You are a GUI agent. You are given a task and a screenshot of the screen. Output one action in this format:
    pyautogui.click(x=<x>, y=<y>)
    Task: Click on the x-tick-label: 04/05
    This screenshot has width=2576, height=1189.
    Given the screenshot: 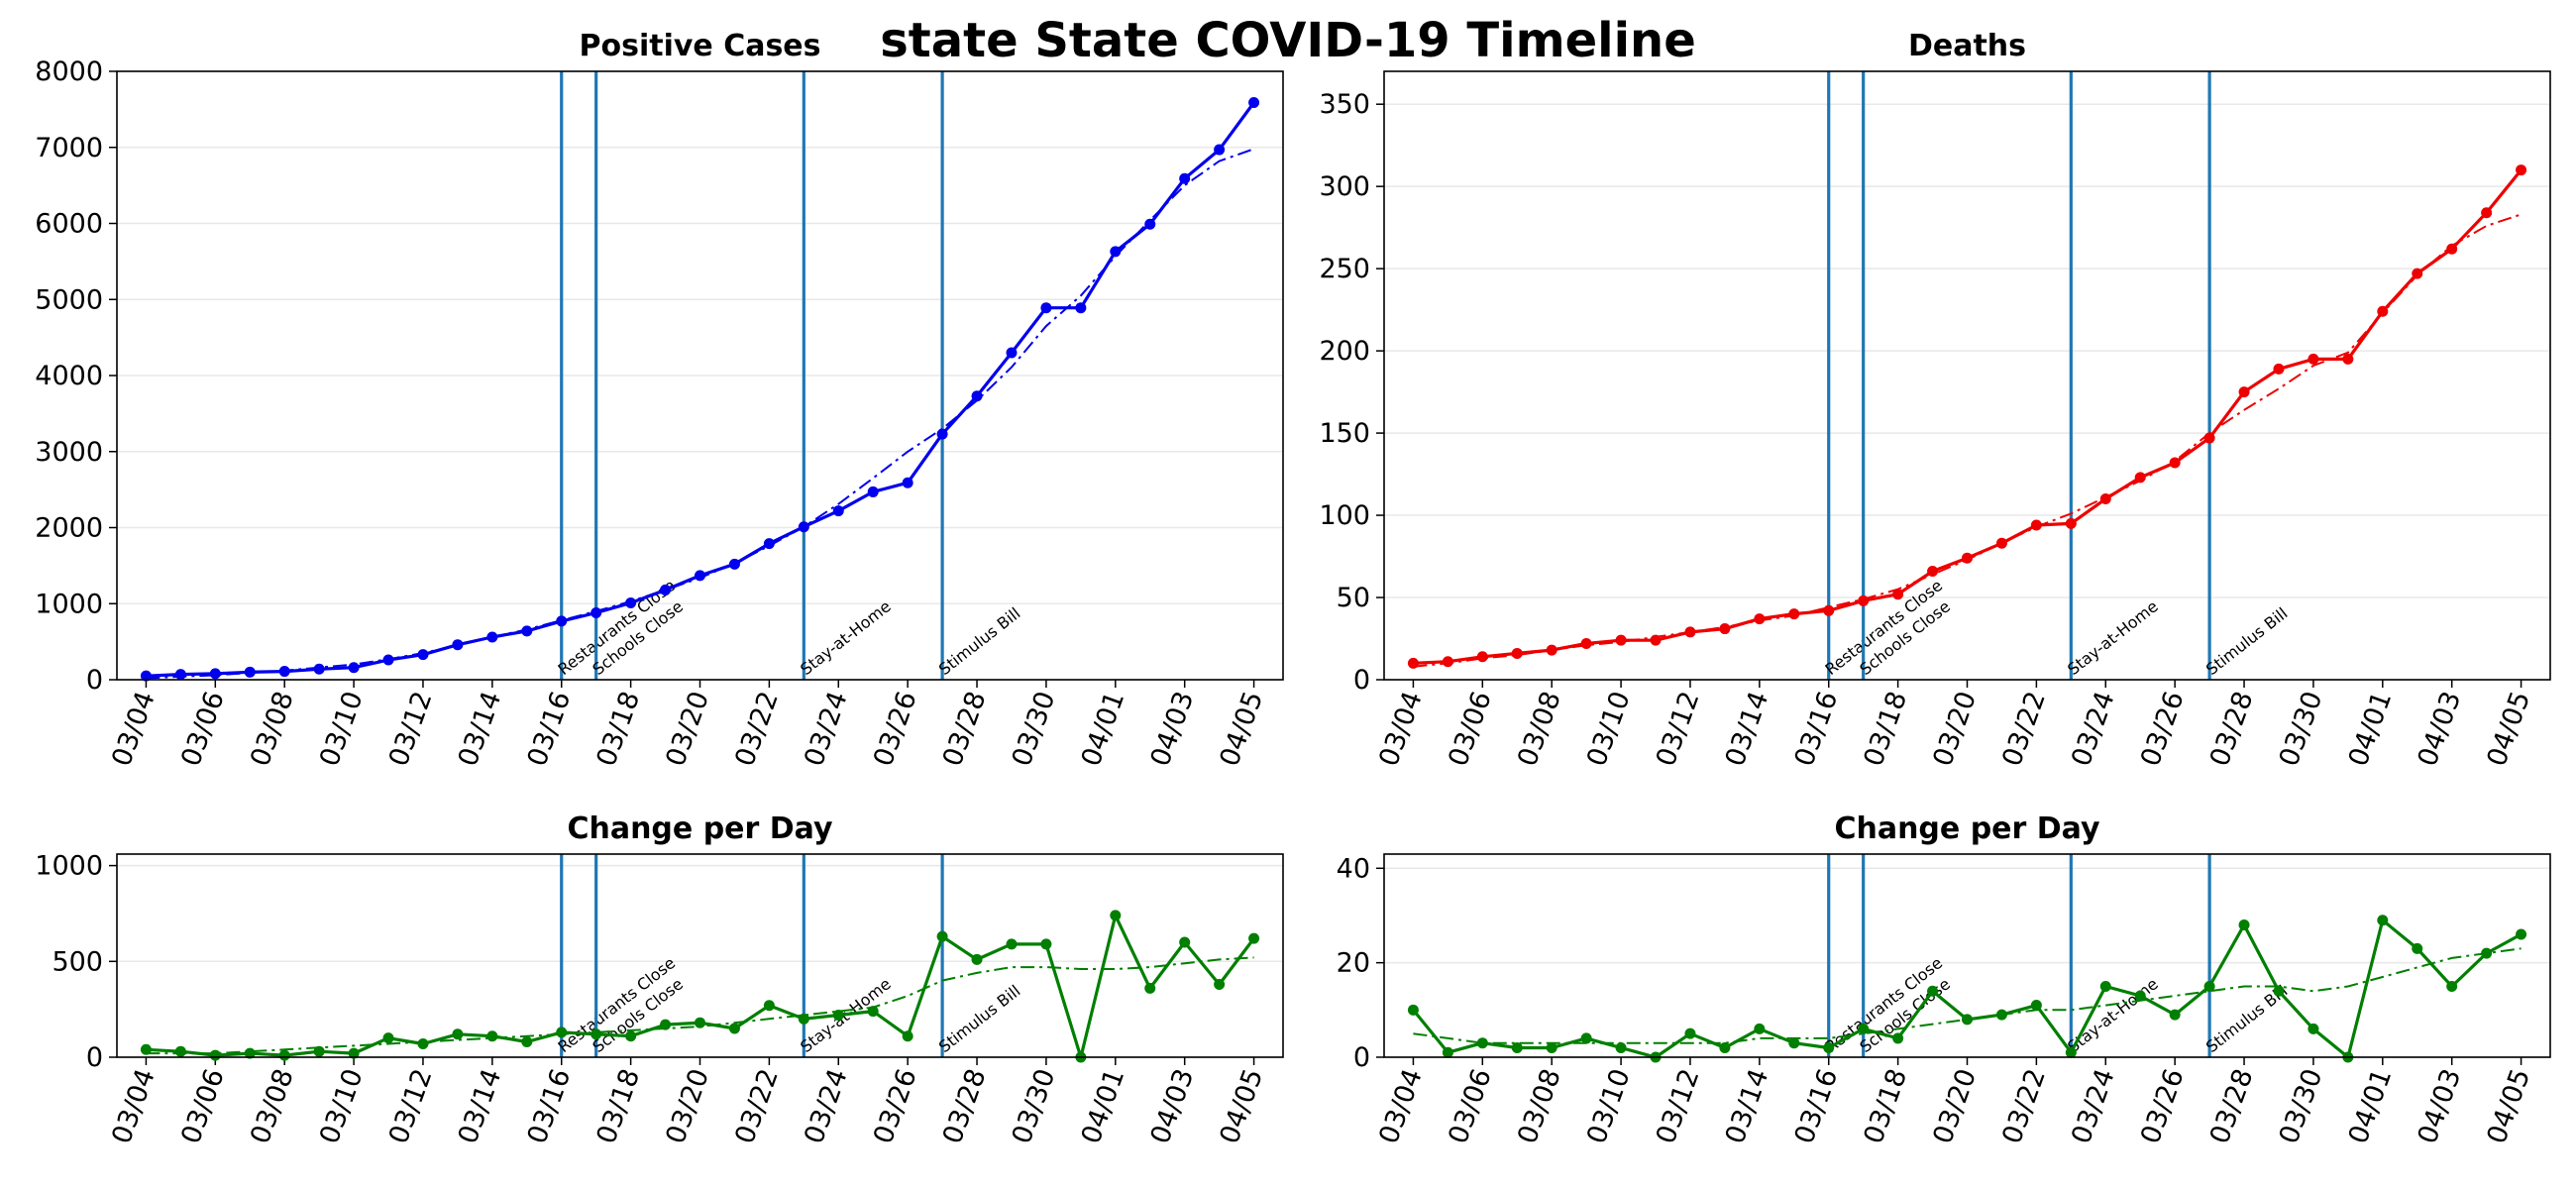 What is the action you would take?
    pyautogui.click(x=2508, y=729)
    